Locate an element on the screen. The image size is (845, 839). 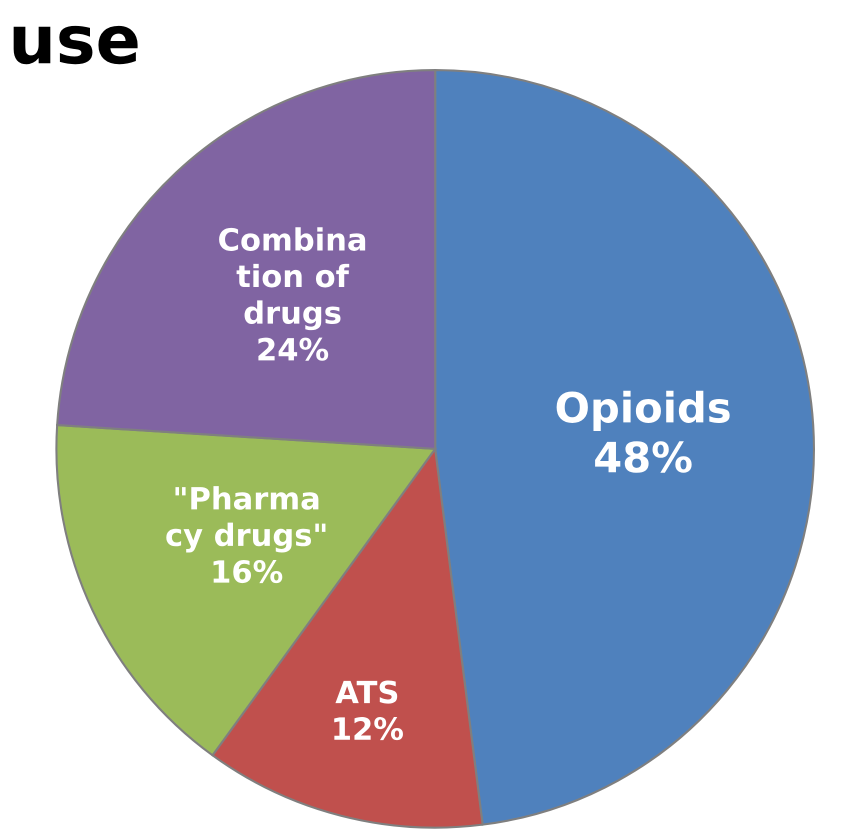
data-label: 16% is located at coordinates (248, 572).